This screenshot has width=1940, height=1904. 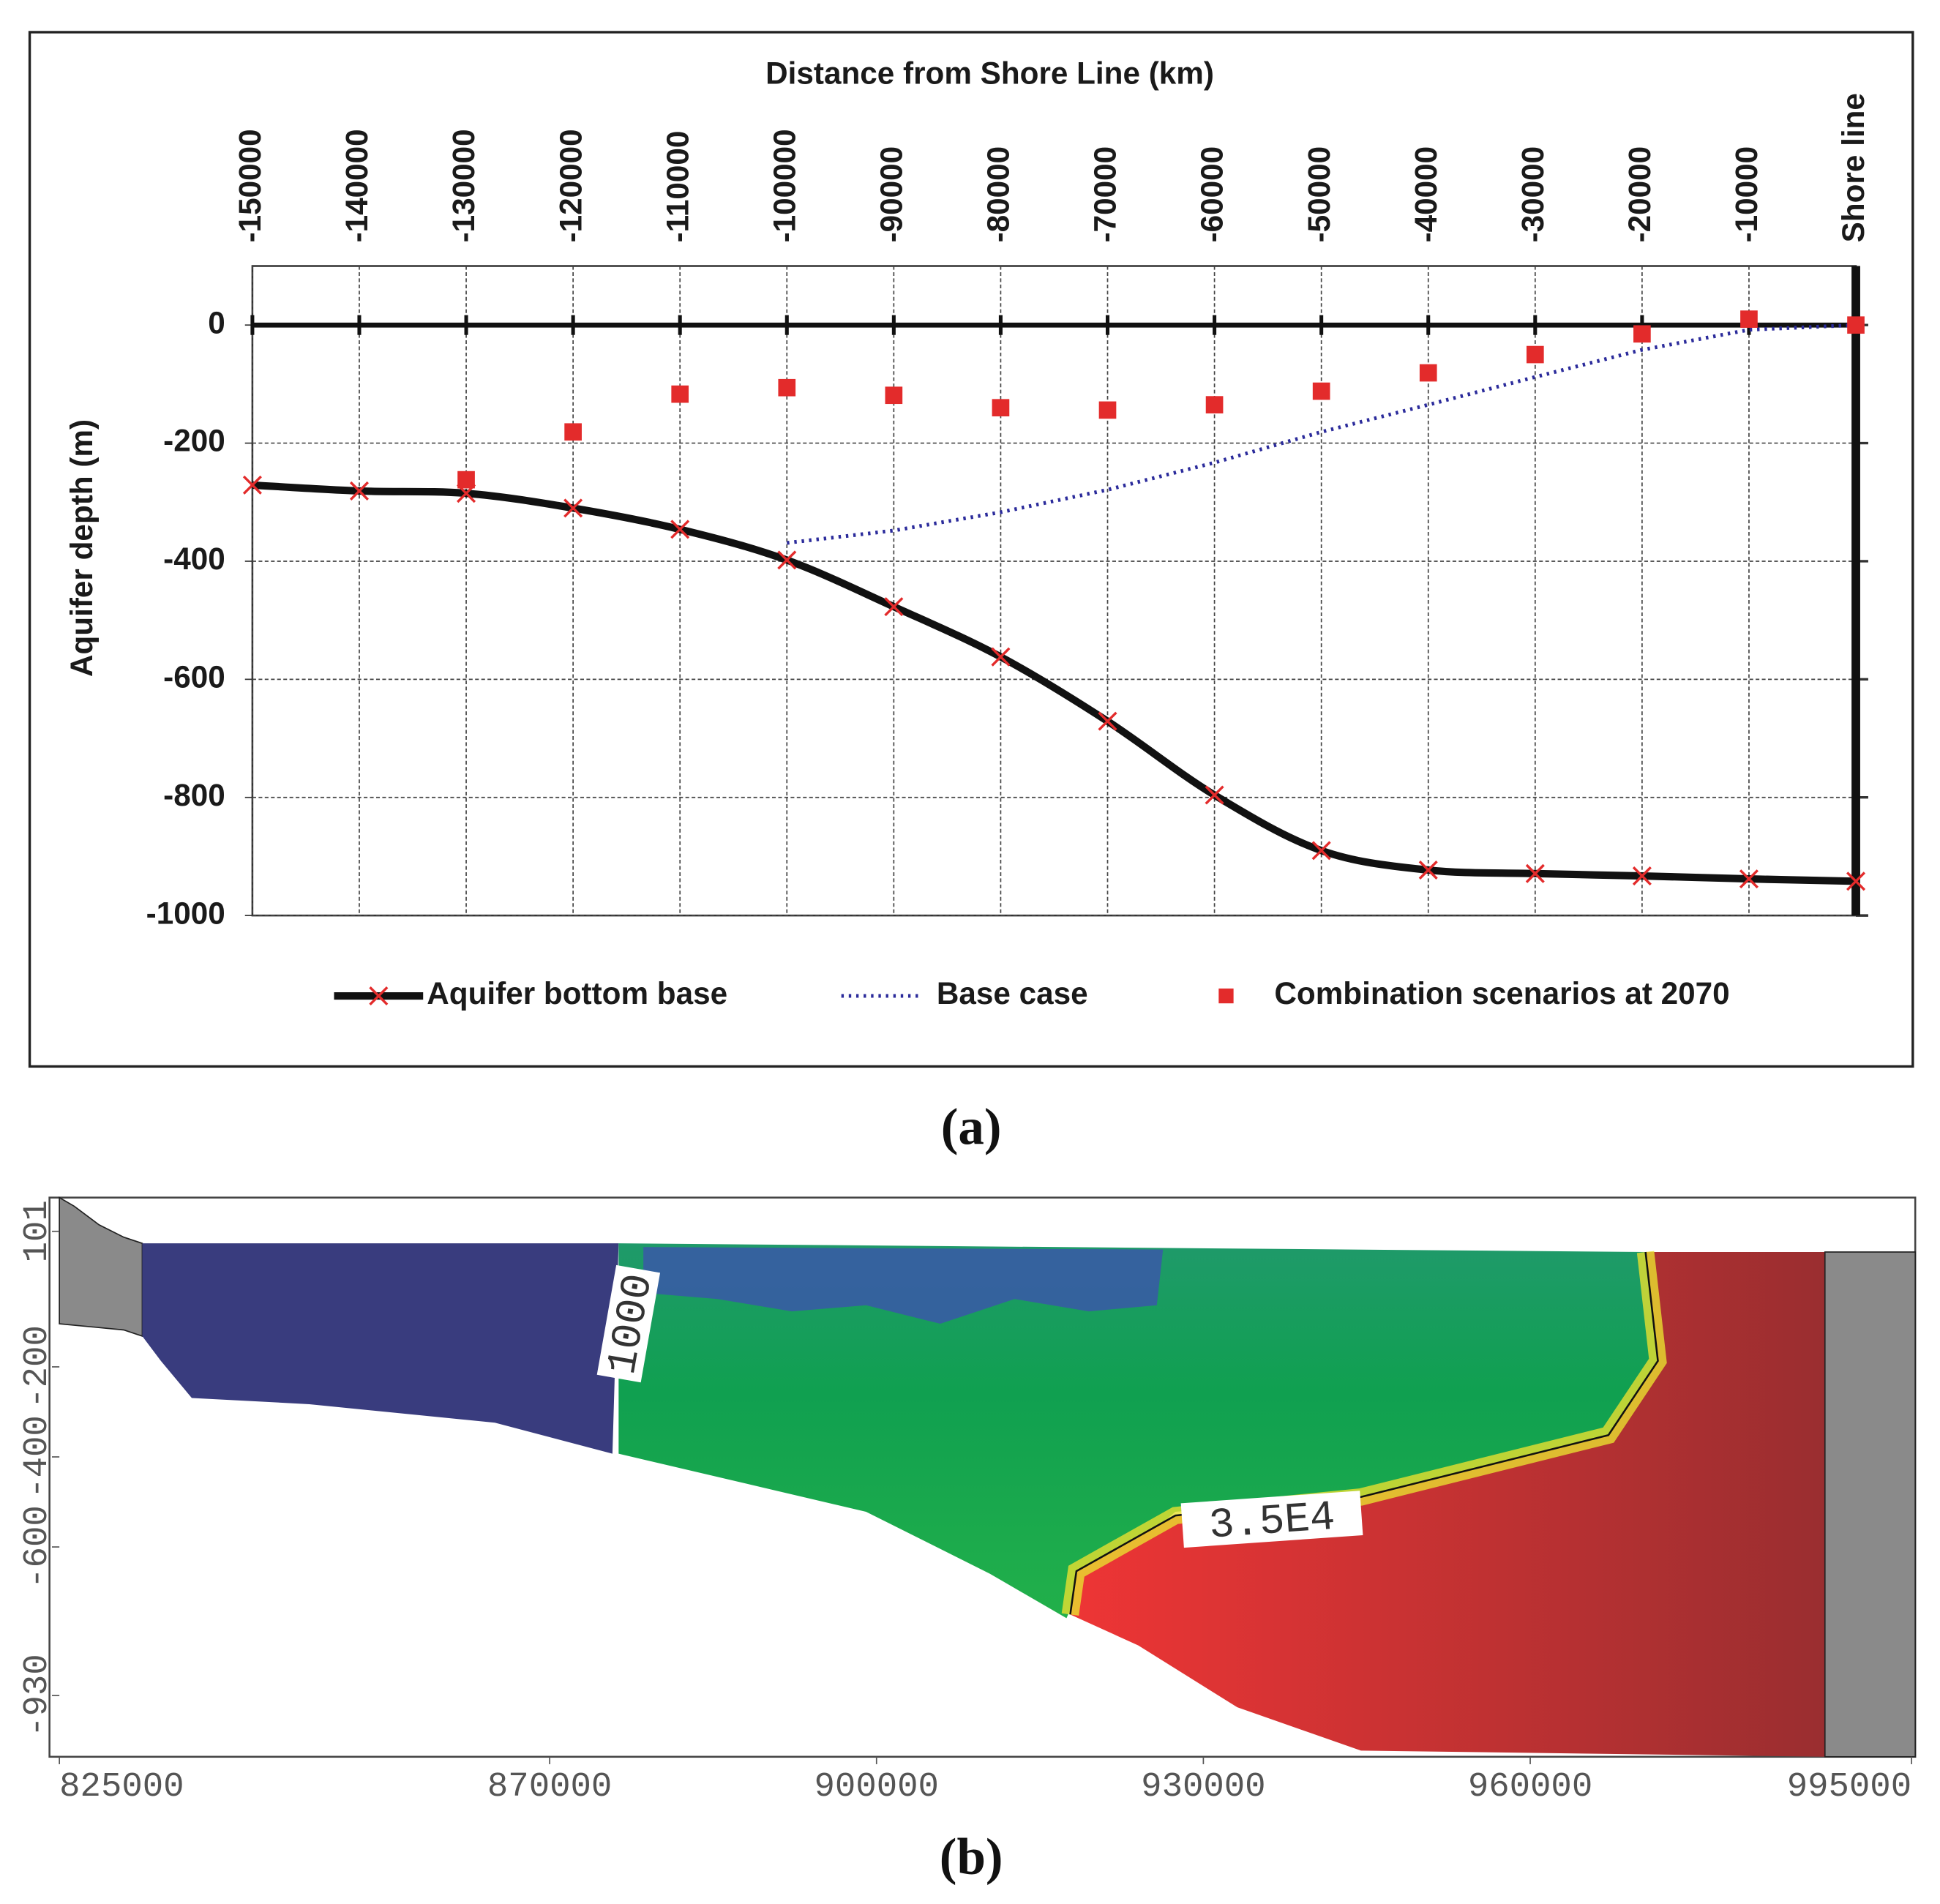 I want to click on x-tick-label: 870000, so click(x=549, y=1788).